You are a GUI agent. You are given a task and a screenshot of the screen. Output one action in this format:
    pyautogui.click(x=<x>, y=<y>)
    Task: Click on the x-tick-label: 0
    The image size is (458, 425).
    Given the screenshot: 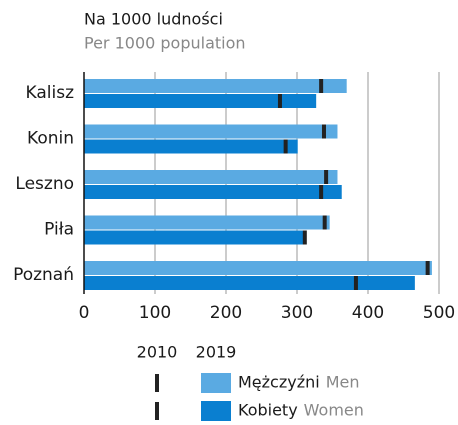 What is the action you would take?
    pyautogui.click(x=84, y=313)
    